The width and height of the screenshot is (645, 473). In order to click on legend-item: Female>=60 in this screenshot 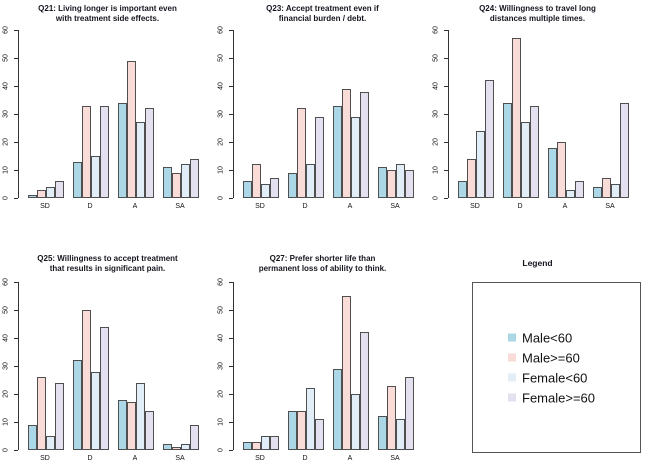, I will do `click(551, 397)`.